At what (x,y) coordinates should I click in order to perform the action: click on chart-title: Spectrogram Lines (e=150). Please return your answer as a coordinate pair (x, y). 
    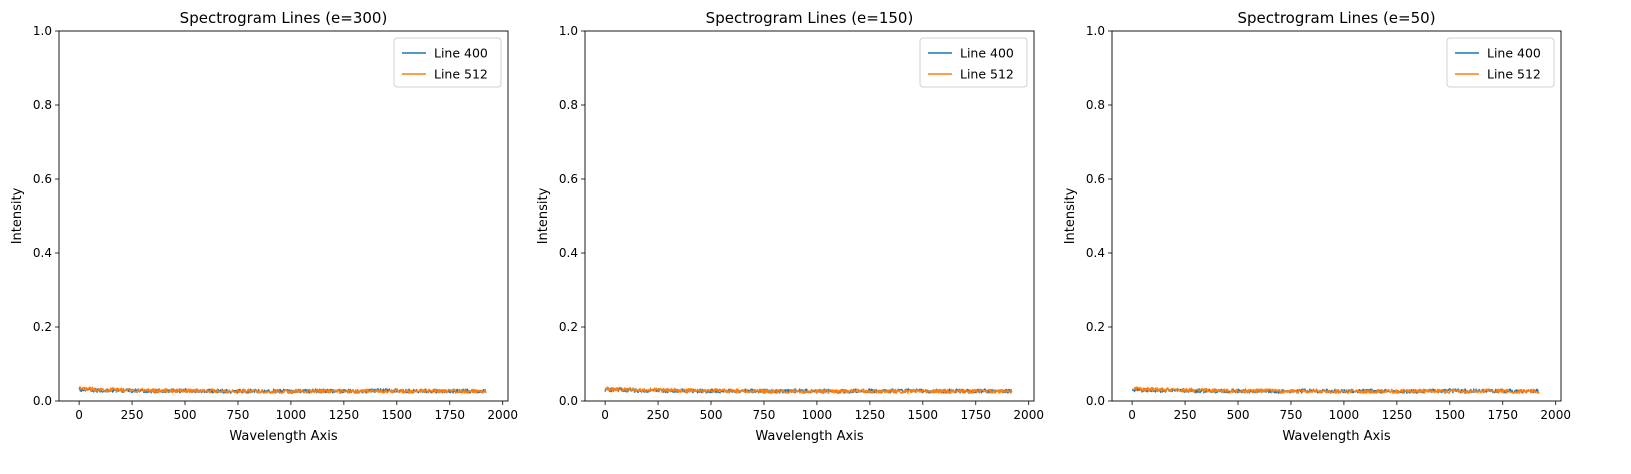
    Looking at the image, I should click on (810, 18).